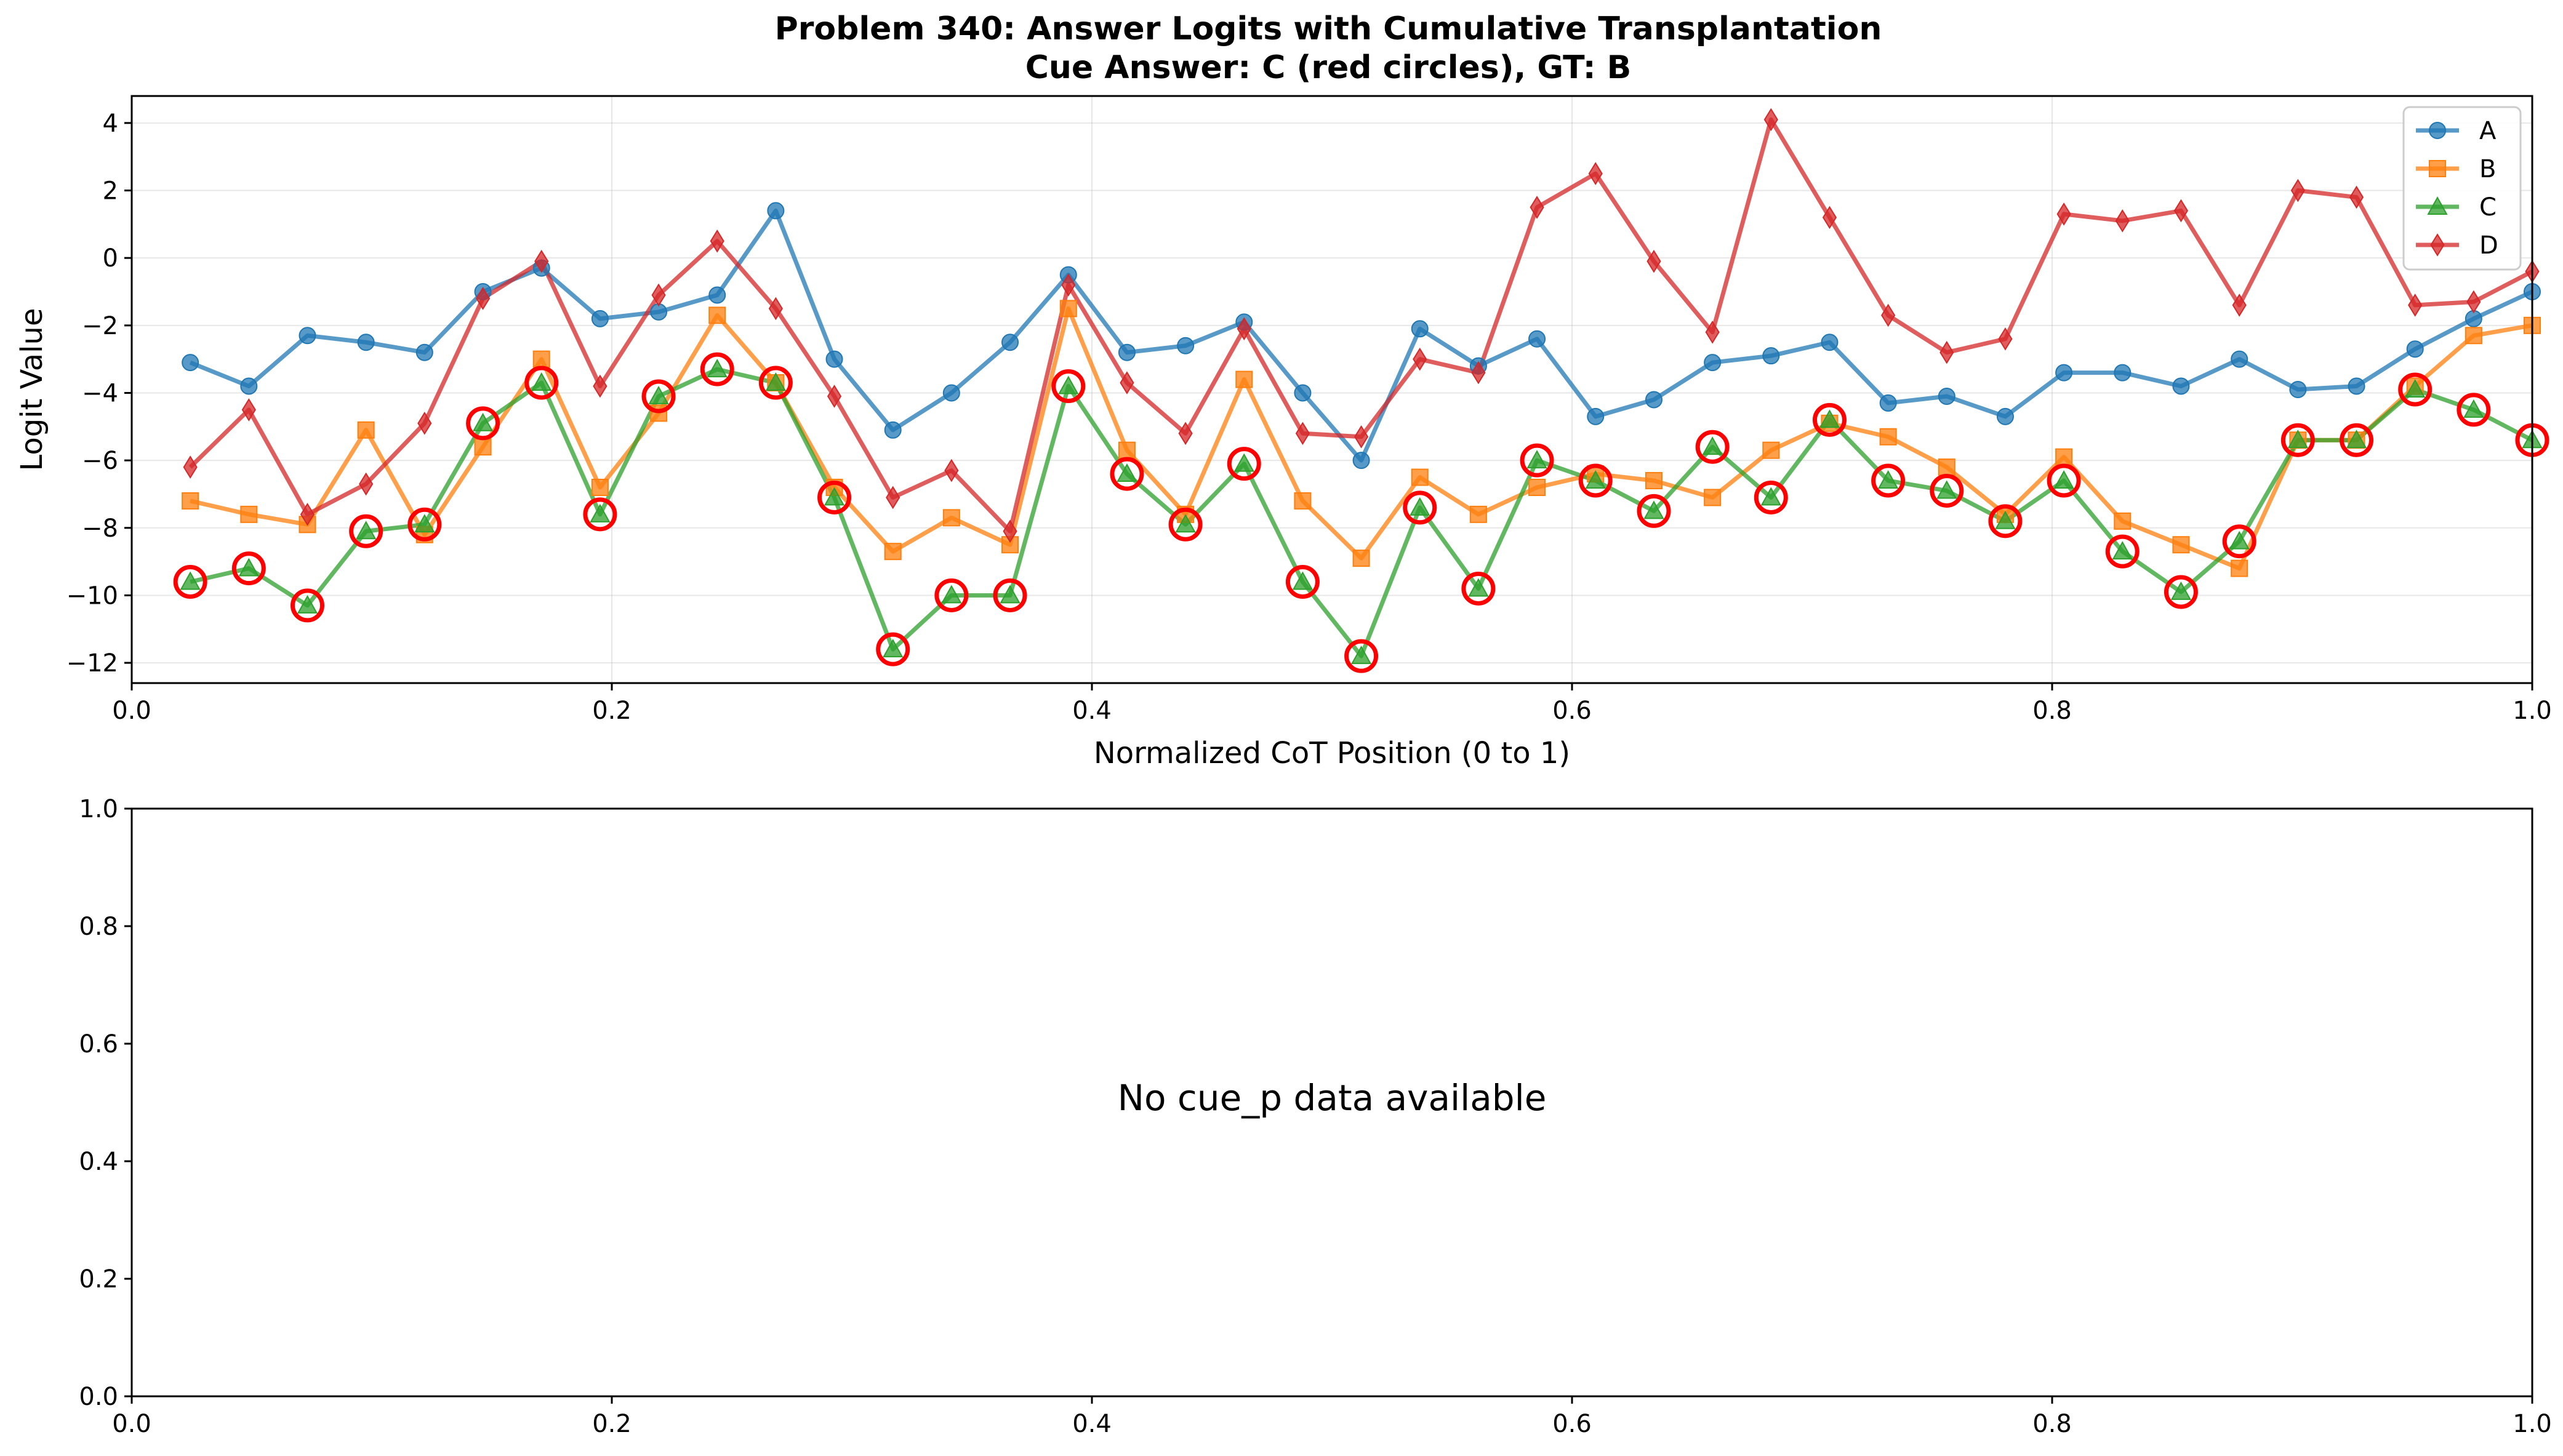  Describe the element at coordinates (2488, 245) in the screenshot. I see `legend-d-label: D` at that location.